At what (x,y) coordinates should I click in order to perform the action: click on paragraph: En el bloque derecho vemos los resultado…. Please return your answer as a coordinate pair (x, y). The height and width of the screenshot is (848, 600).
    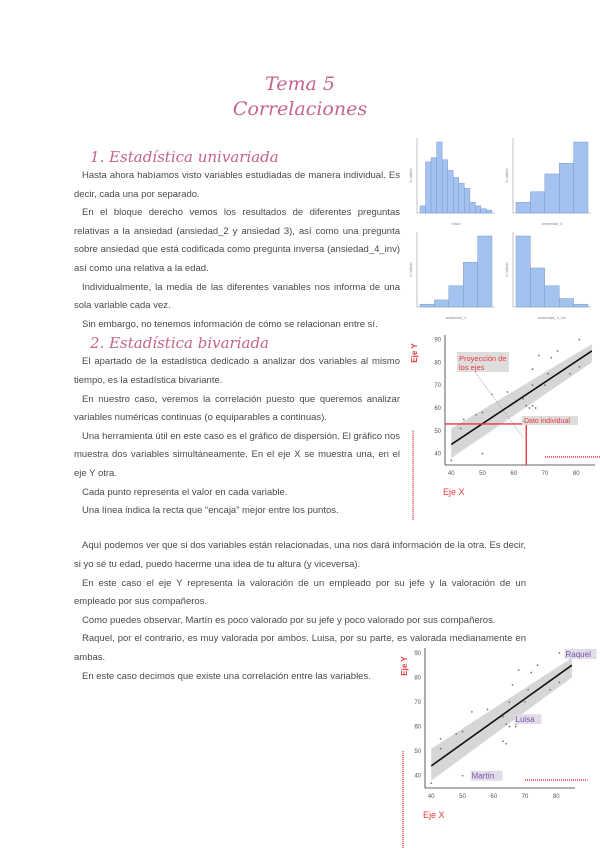
    Looking at the image, I should click on (237, 240).